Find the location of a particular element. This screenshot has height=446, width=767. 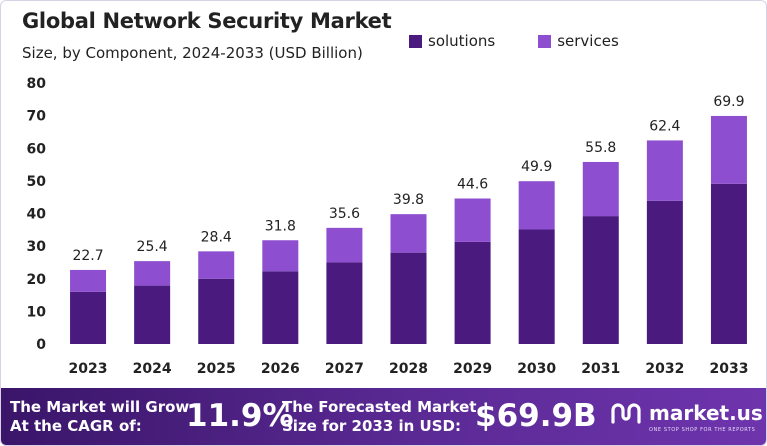

bar-services-2033 is located at coordinates (728, 149).